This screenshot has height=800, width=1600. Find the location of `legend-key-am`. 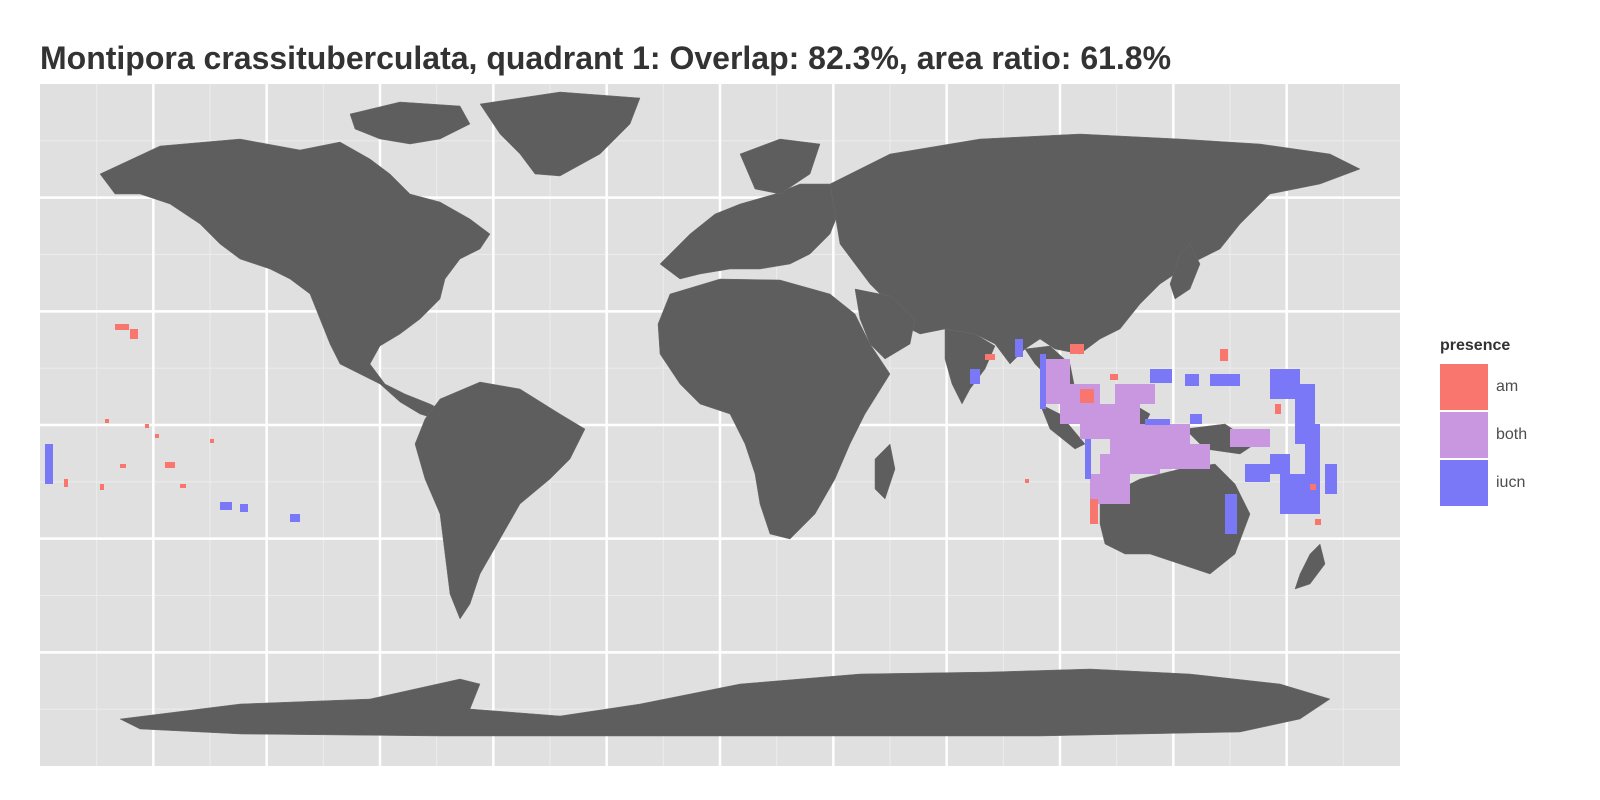

legend-key-am is located at coordinates (1464, 387).